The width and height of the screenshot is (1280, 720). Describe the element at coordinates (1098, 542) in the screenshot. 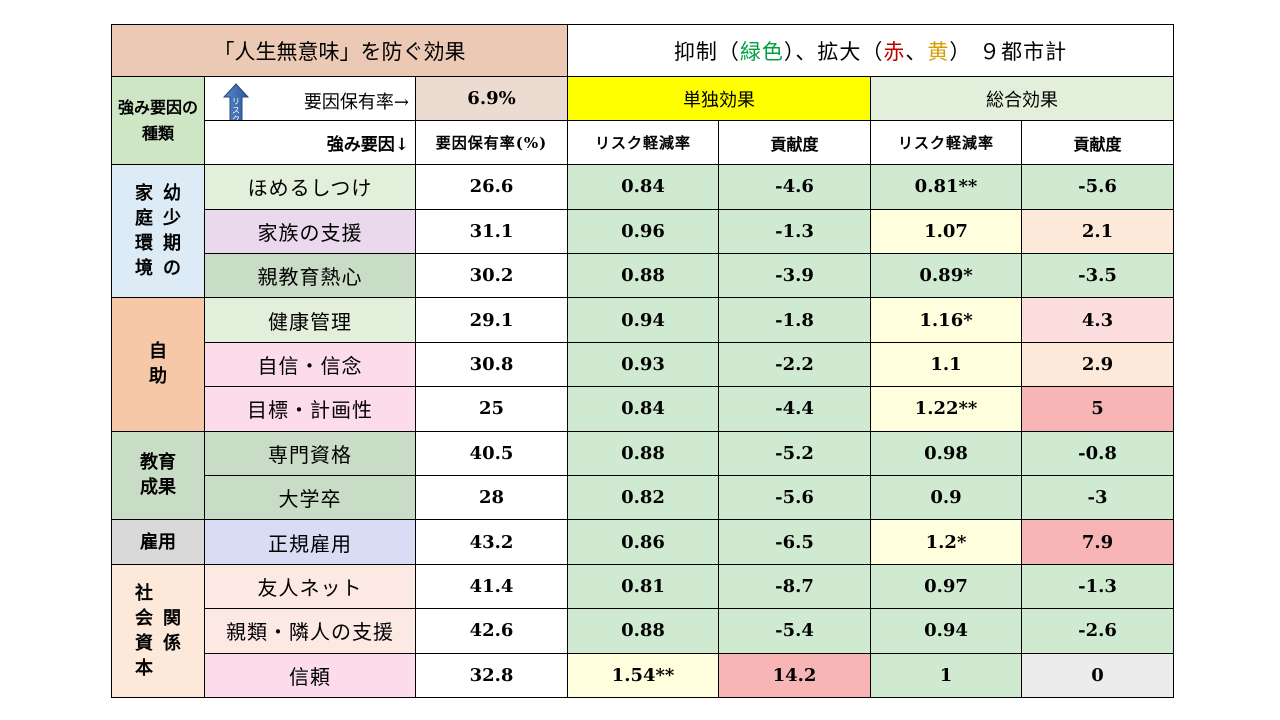

I see `contrib-total-cell: 7.9` at that location.